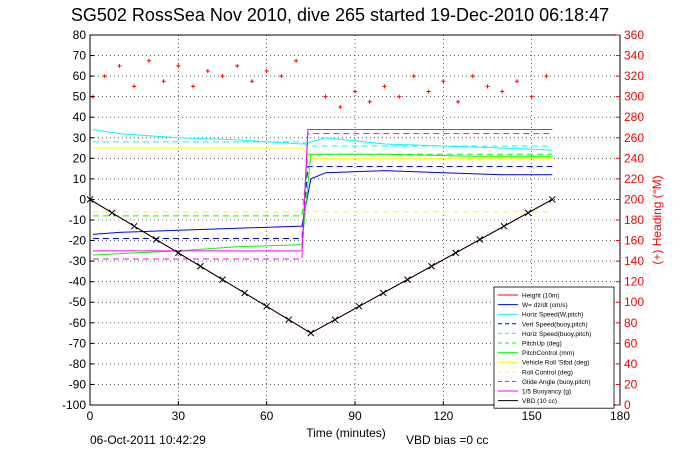 The height and width of the screenshot is (454, 681). Describe the element at coordinates (346, 433) in the screenshot. I see `x-axis-label: Time (minutes)` at that location.